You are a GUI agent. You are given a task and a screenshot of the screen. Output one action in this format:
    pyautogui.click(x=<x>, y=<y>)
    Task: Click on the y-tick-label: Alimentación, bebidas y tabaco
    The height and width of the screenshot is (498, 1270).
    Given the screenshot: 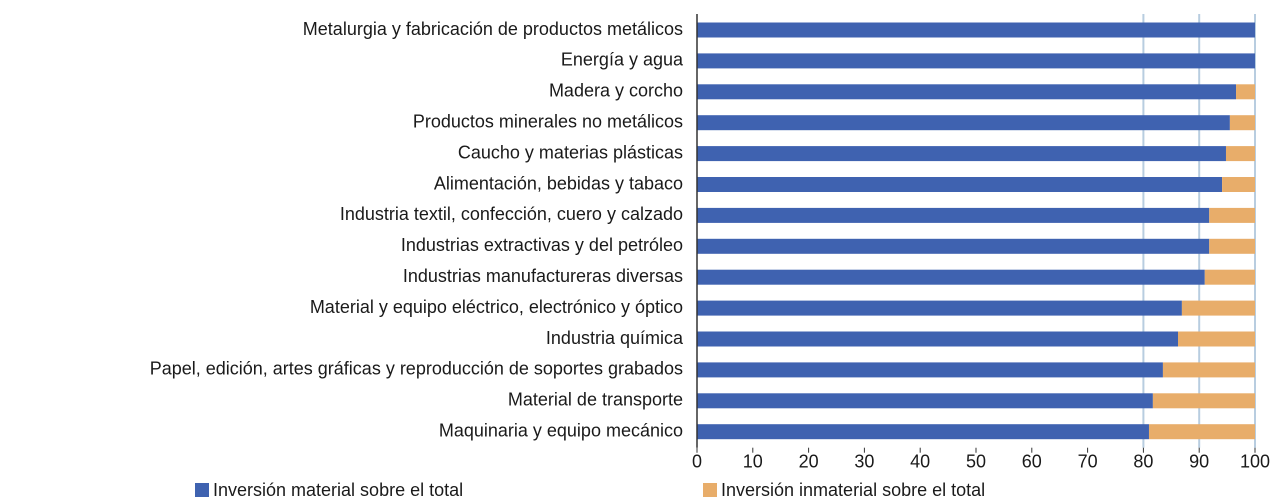 What is the action you would take?
    pyautogui.click(x=558, y=183)
    